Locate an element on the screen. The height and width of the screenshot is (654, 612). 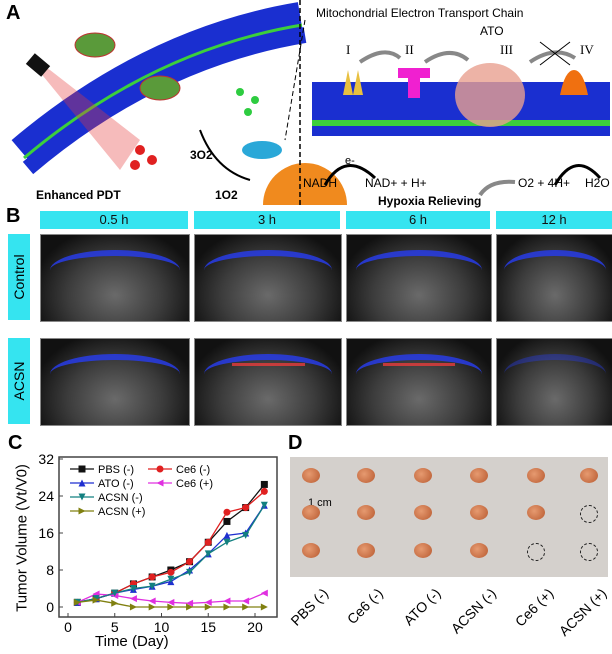
nadh-label: NADH is located at coordinates (320, 183).